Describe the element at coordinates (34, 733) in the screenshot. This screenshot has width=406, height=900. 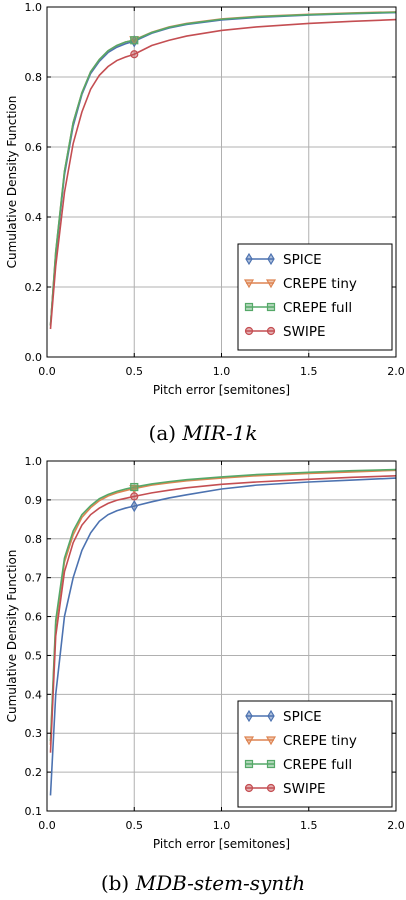
I see `y-tick-label: 0.3` at that location.